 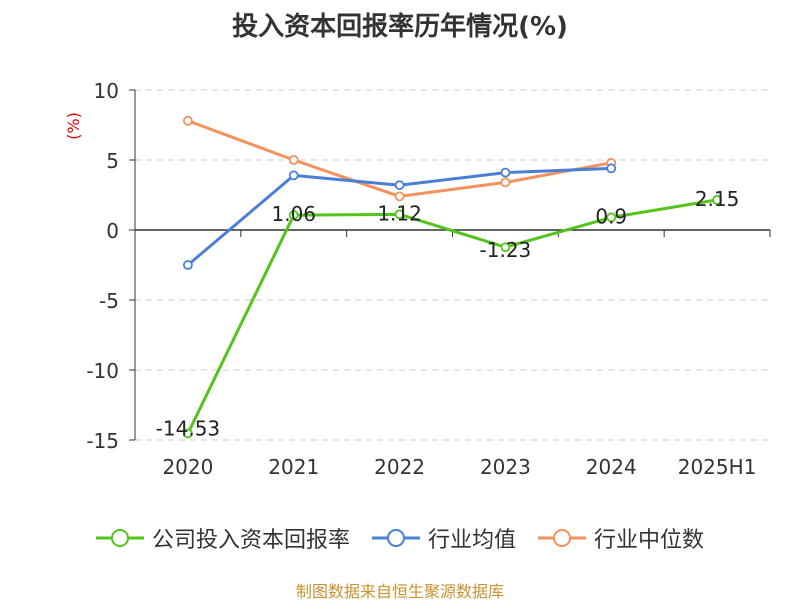 I want to click on legend-label: 公司投入资本回报率, so click(x=250, y=540).